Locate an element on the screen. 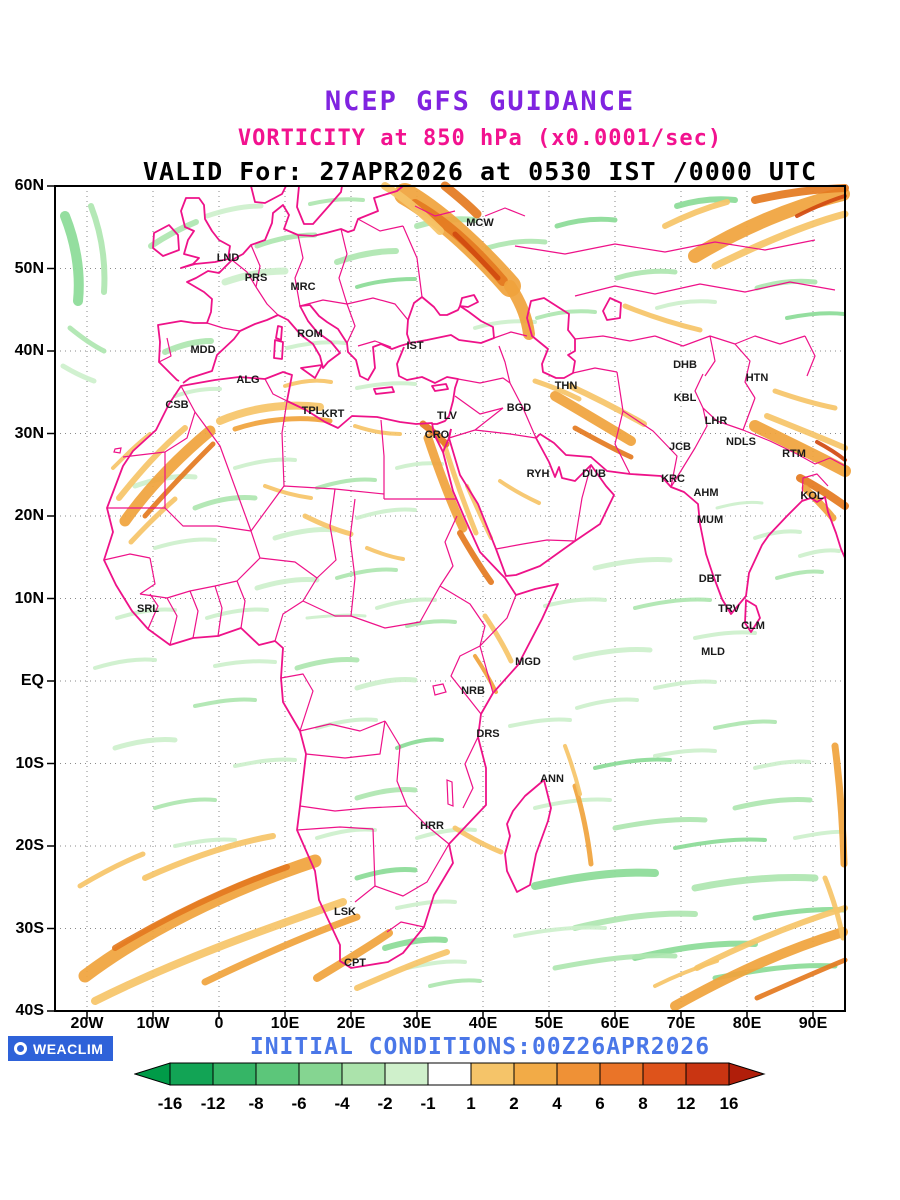 This screenshot has height=1200, width=900. weaclim-logo: WEACLIM is located at coordinates (61, 1048).